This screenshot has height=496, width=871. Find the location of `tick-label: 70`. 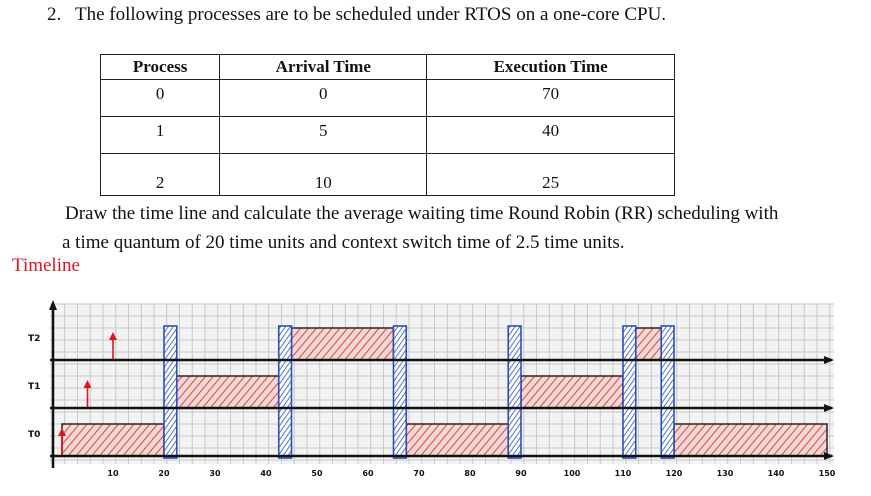

tick-label: 70 is located at coordinates (419, 473).